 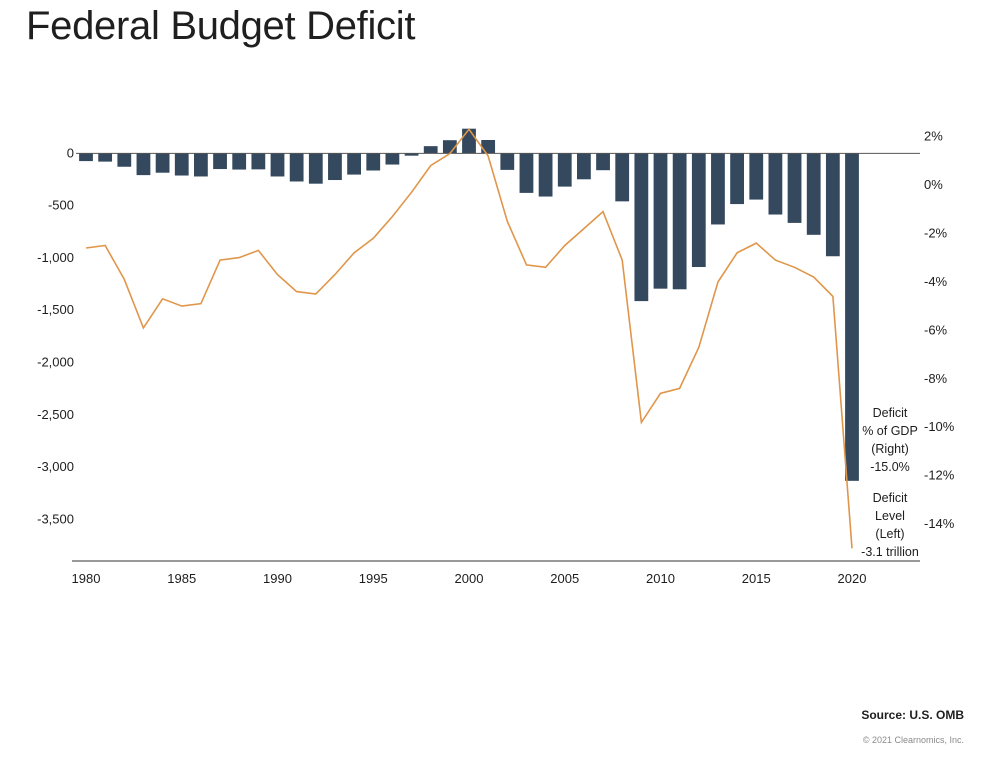 What do you see at coordinates (936, 281) in the screenshot?
I see `right-tick-label: -4%` at bounding box center [936, 281].